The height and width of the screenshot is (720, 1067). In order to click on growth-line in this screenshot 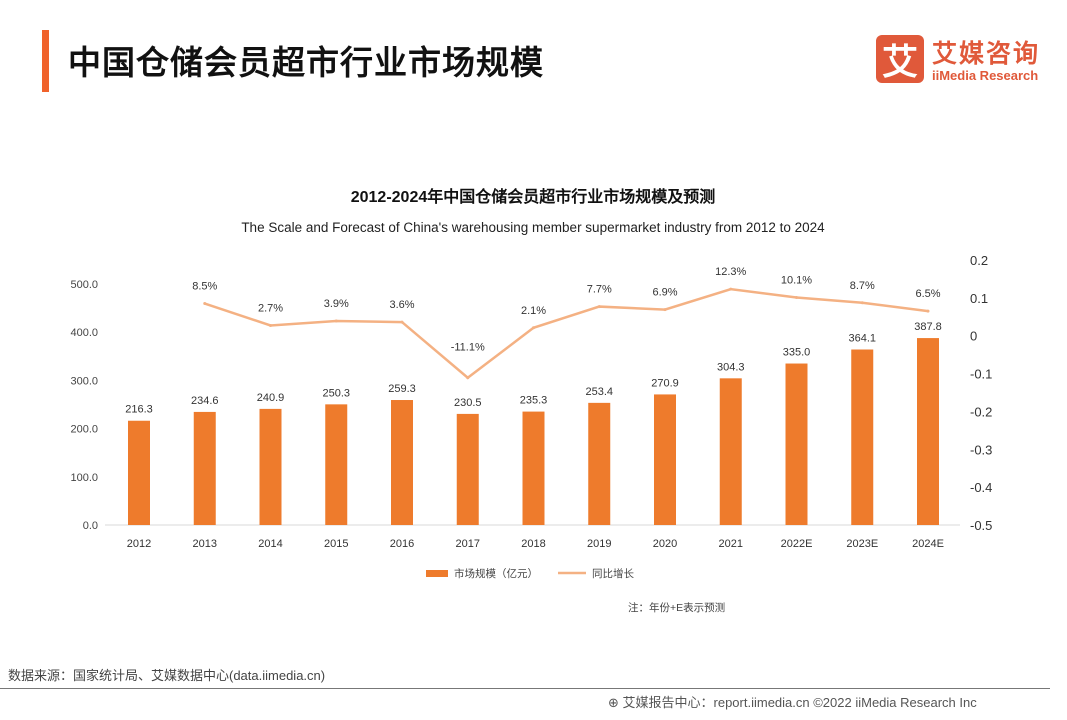, I will do `click(566, 333)`.